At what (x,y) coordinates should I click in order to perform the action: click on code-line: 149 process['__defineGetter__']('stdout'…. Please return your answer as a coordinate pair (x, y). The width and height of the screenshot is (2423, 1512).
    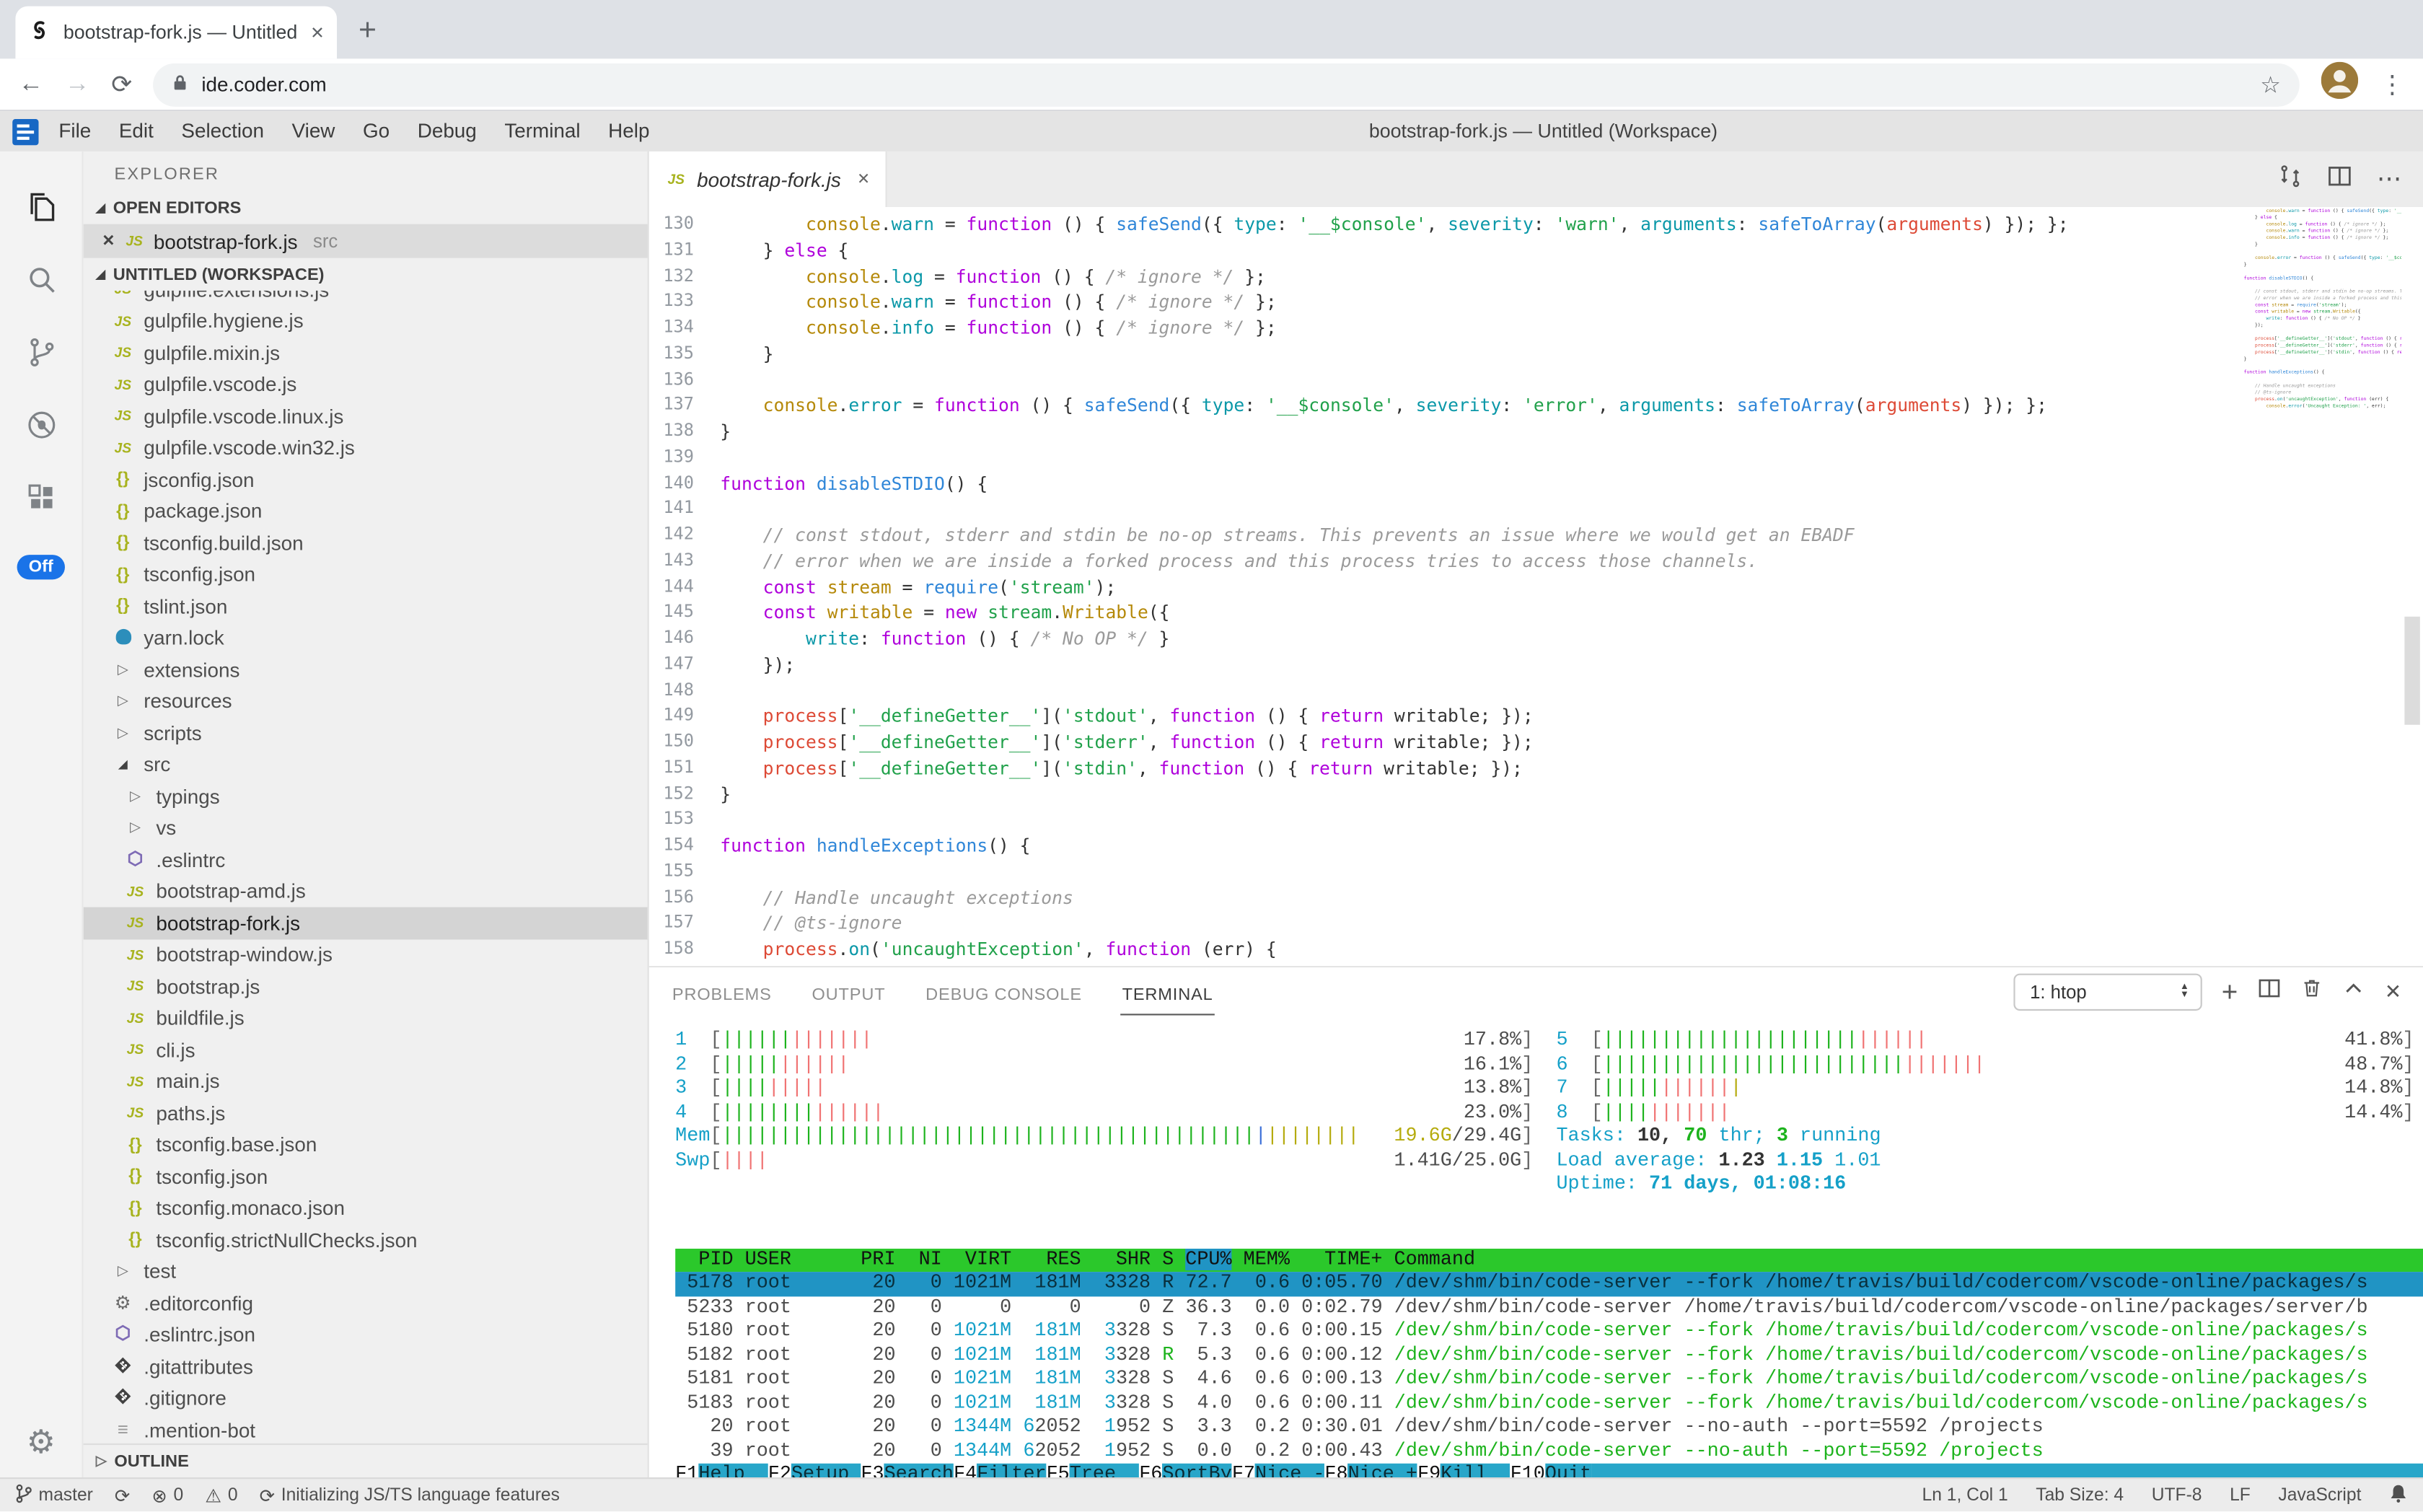
    Looking at the image, I should click on (1446, 716).